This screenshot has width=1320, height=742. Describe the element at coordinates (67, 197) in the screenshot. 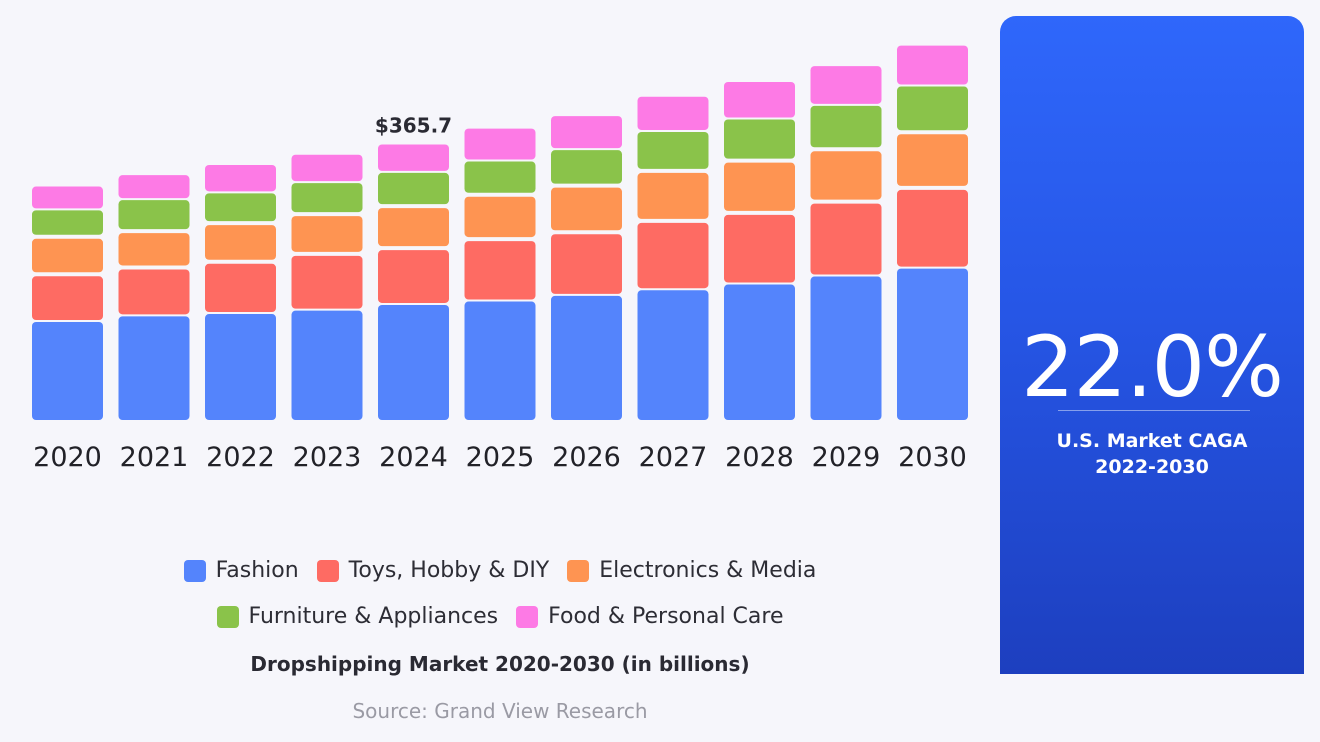

I see `bar-2020-food-personal-care` at that location.